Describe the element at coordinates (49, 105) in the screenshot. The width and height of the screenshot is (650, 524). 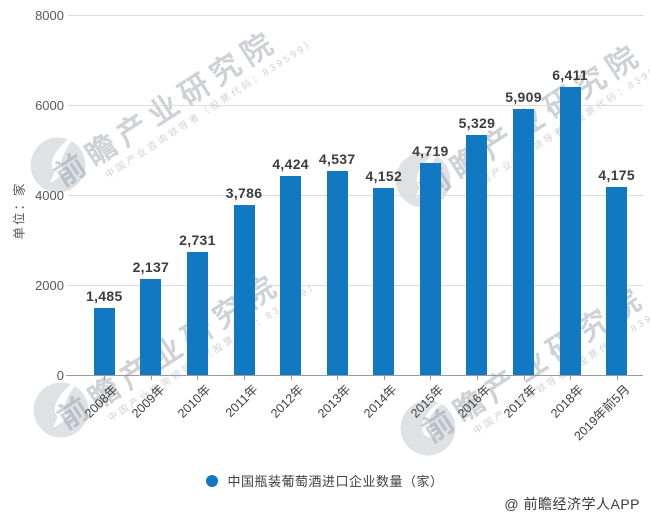
I see `y-tick-label: 6000` at that location.